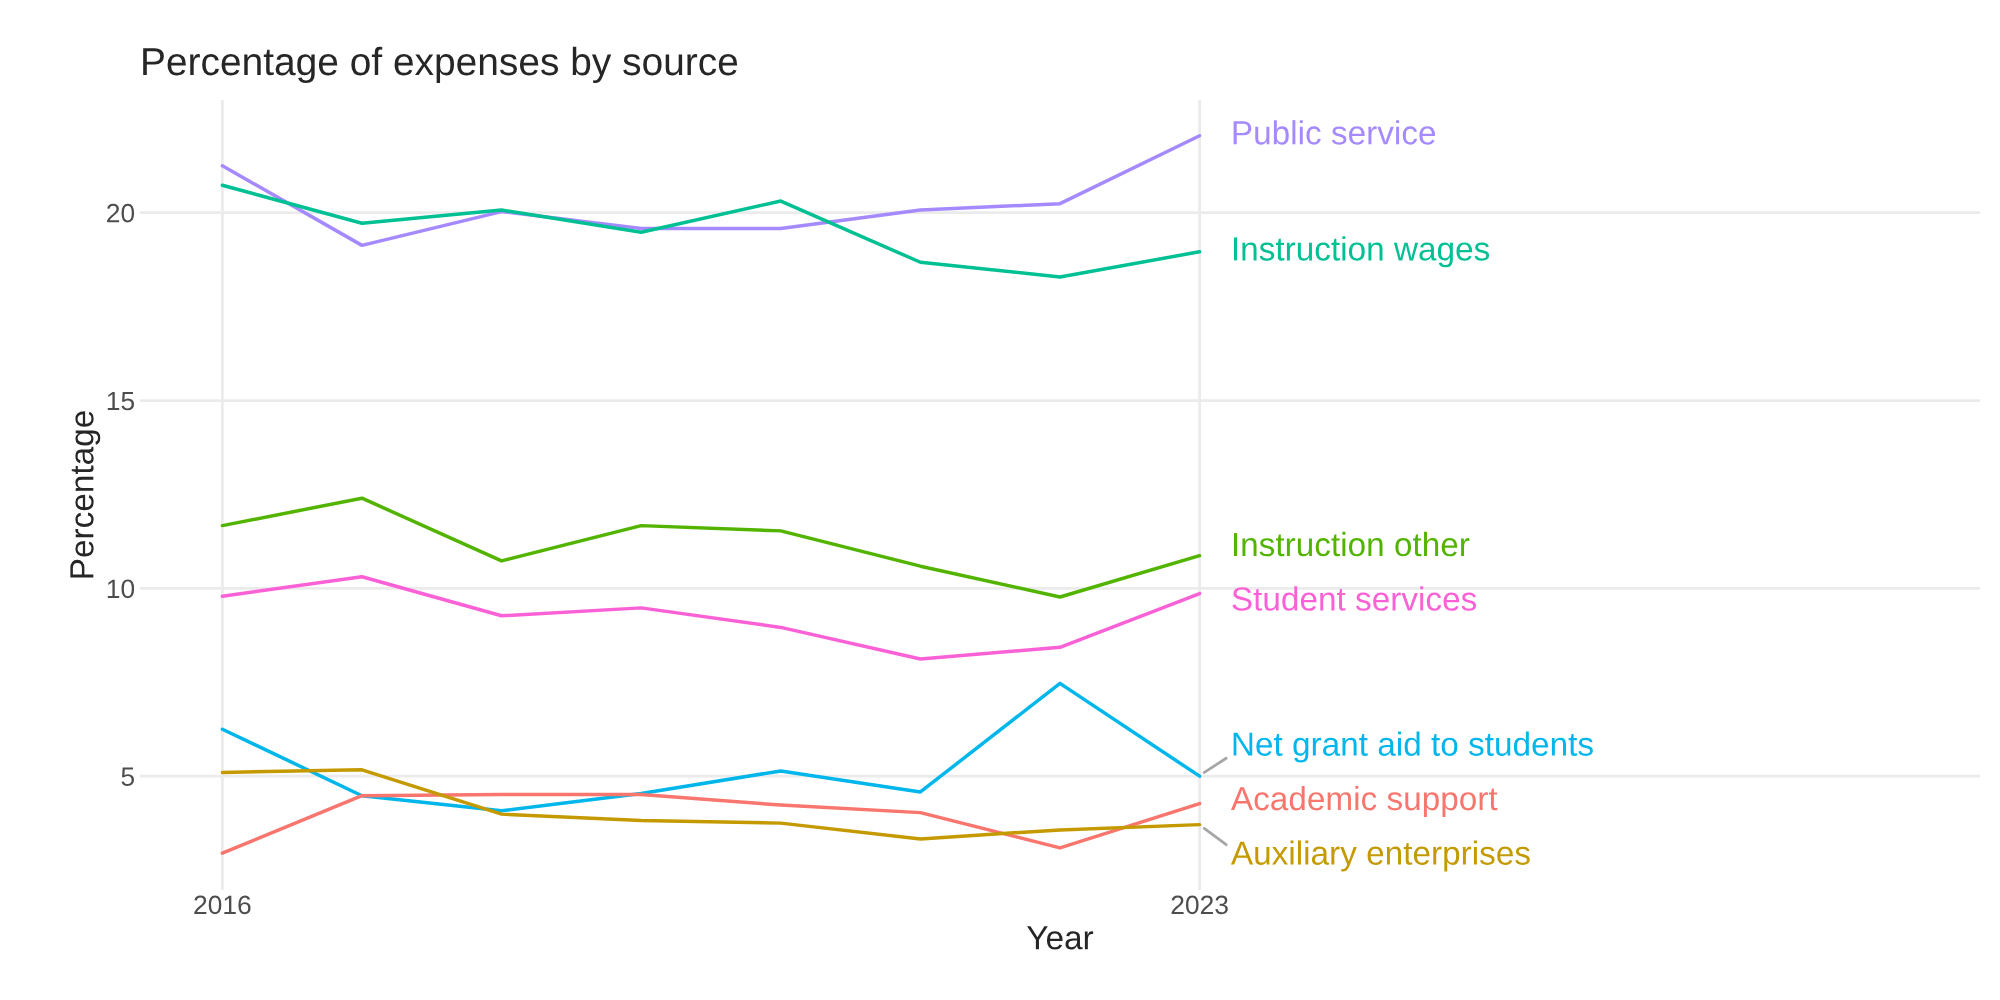 The width and height of the screenshot is (2000, 1000). Describe the element at coordinates (121, 401) in the screenshot. I see `y-tick-label: 15` at that location.